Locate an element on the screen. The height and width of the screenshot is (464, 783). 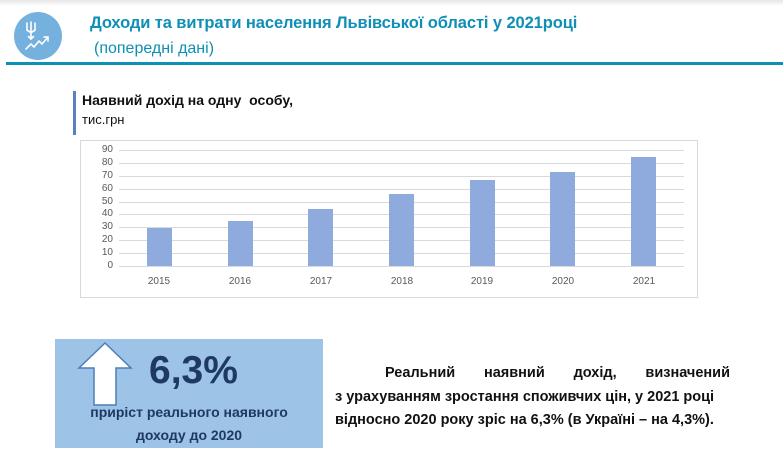
bar-2017 is located at coordinates (320, 237).